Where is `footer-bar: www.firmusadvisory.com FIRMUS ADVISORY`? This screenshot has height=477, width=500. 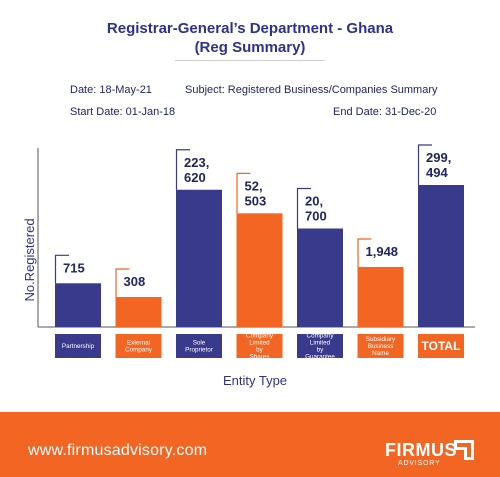
footer-bar: www.firmusadvisory.com FIRMUS ADVISORY is located at coordinates (250, 444).